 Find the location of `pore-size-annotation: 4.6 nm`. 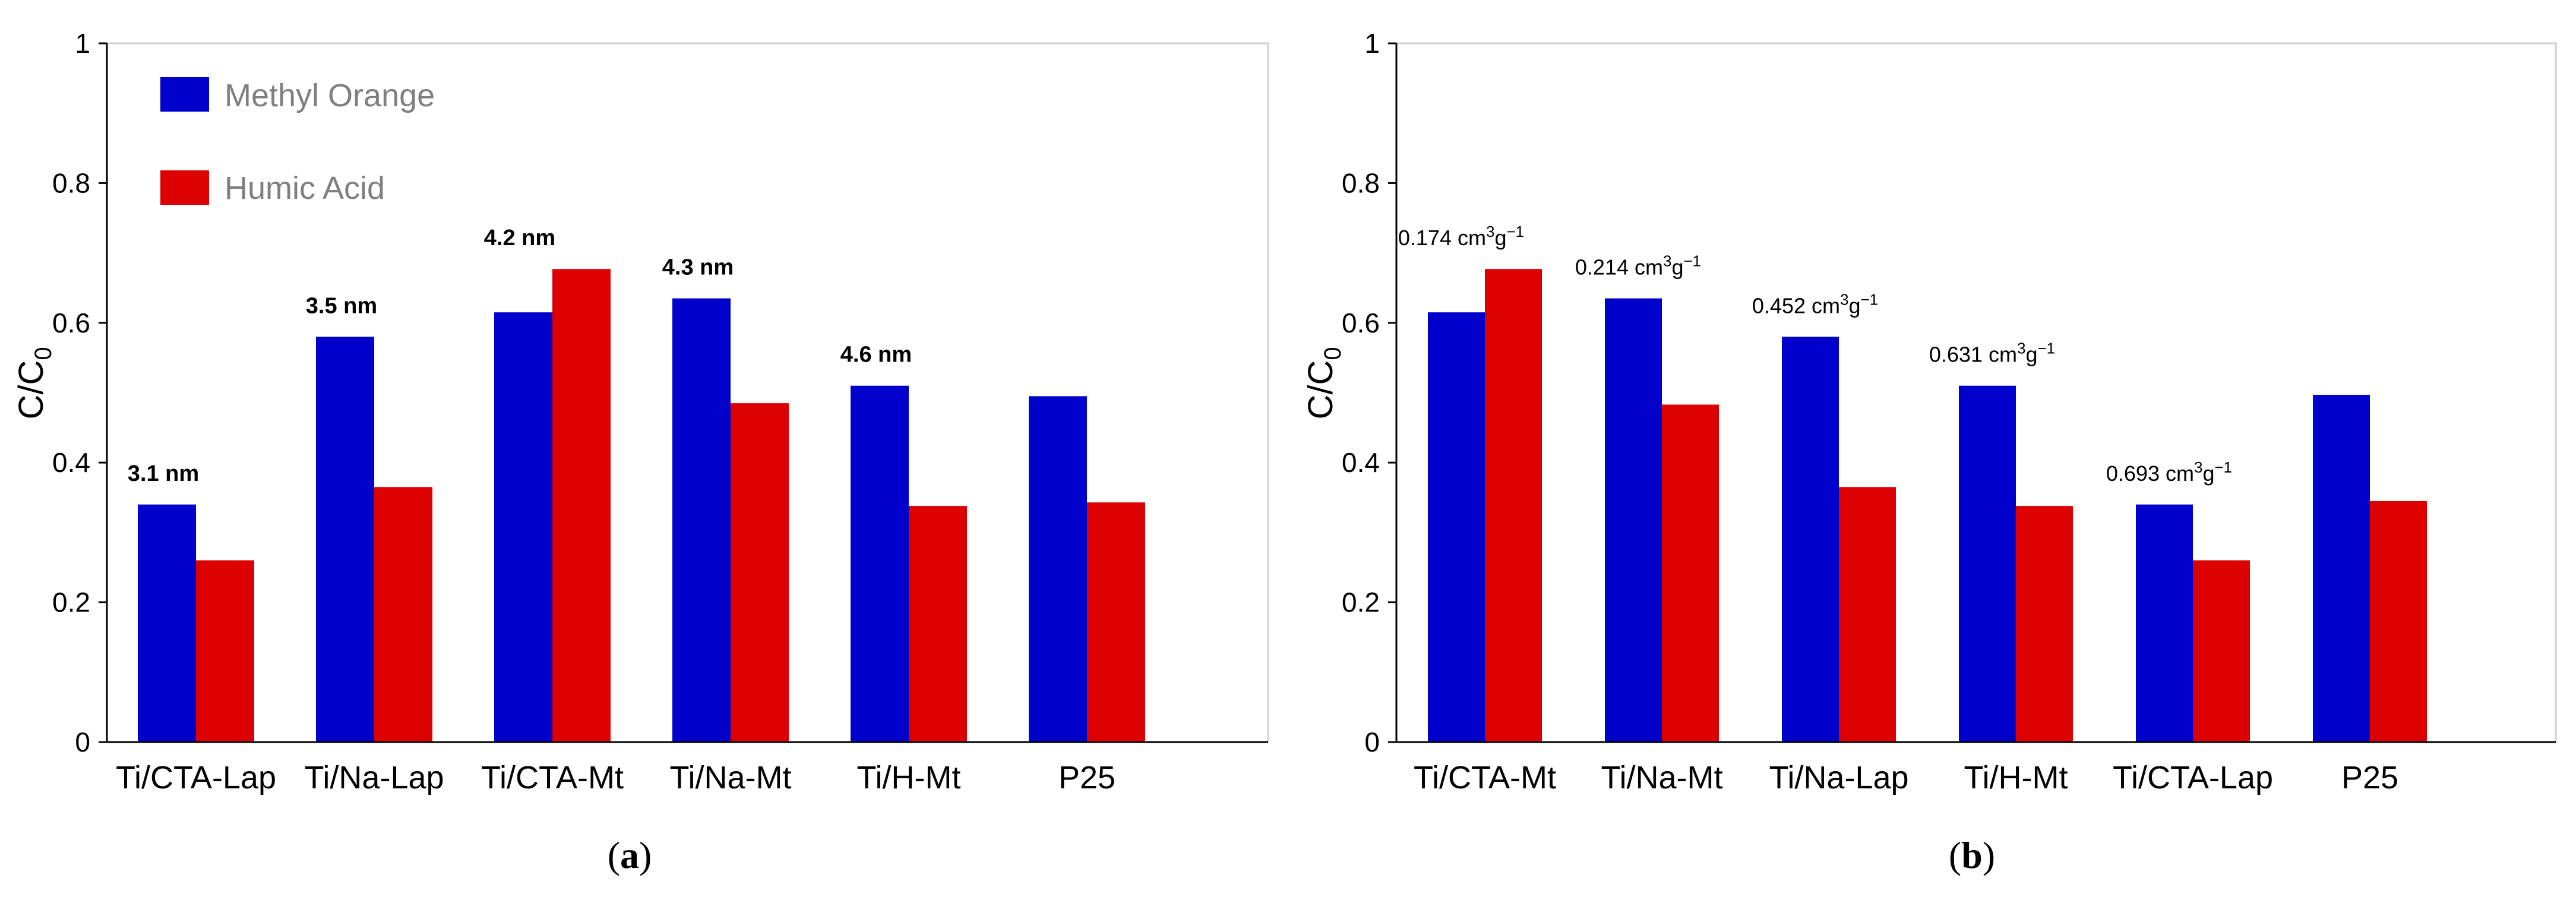

pore-size-annotation: 4.6 nm is located at coordinates (876, 355).